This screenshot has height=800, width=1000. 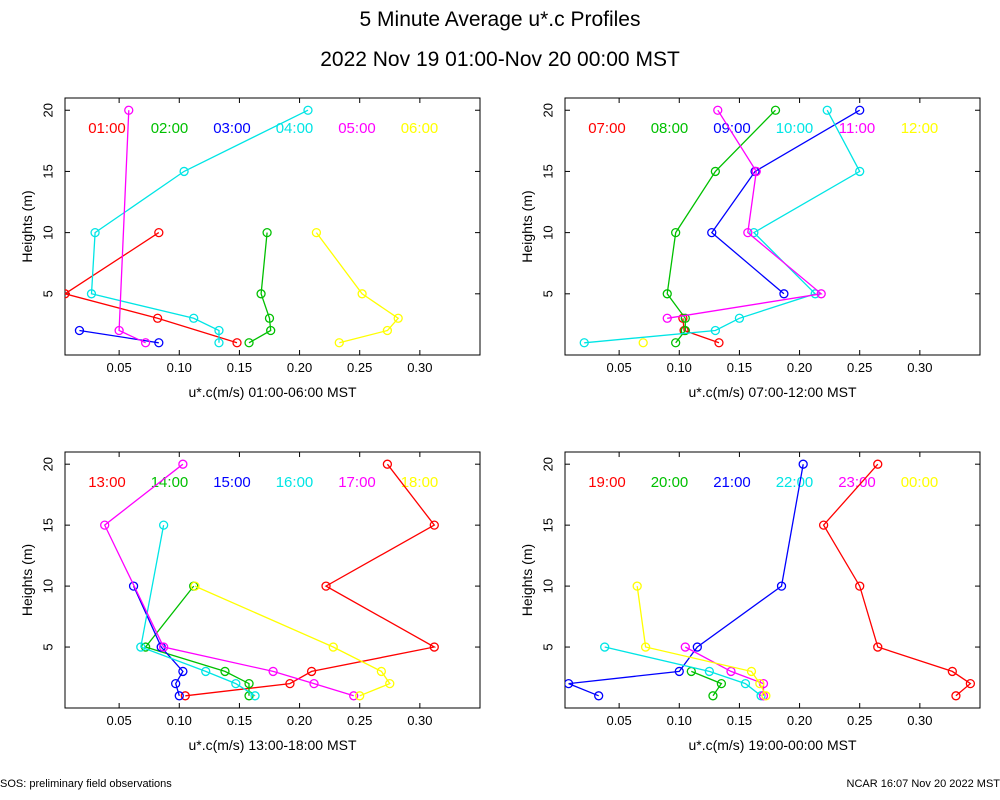 I want to click on x-tick-label: 0.10, so click(x=179, y=367).